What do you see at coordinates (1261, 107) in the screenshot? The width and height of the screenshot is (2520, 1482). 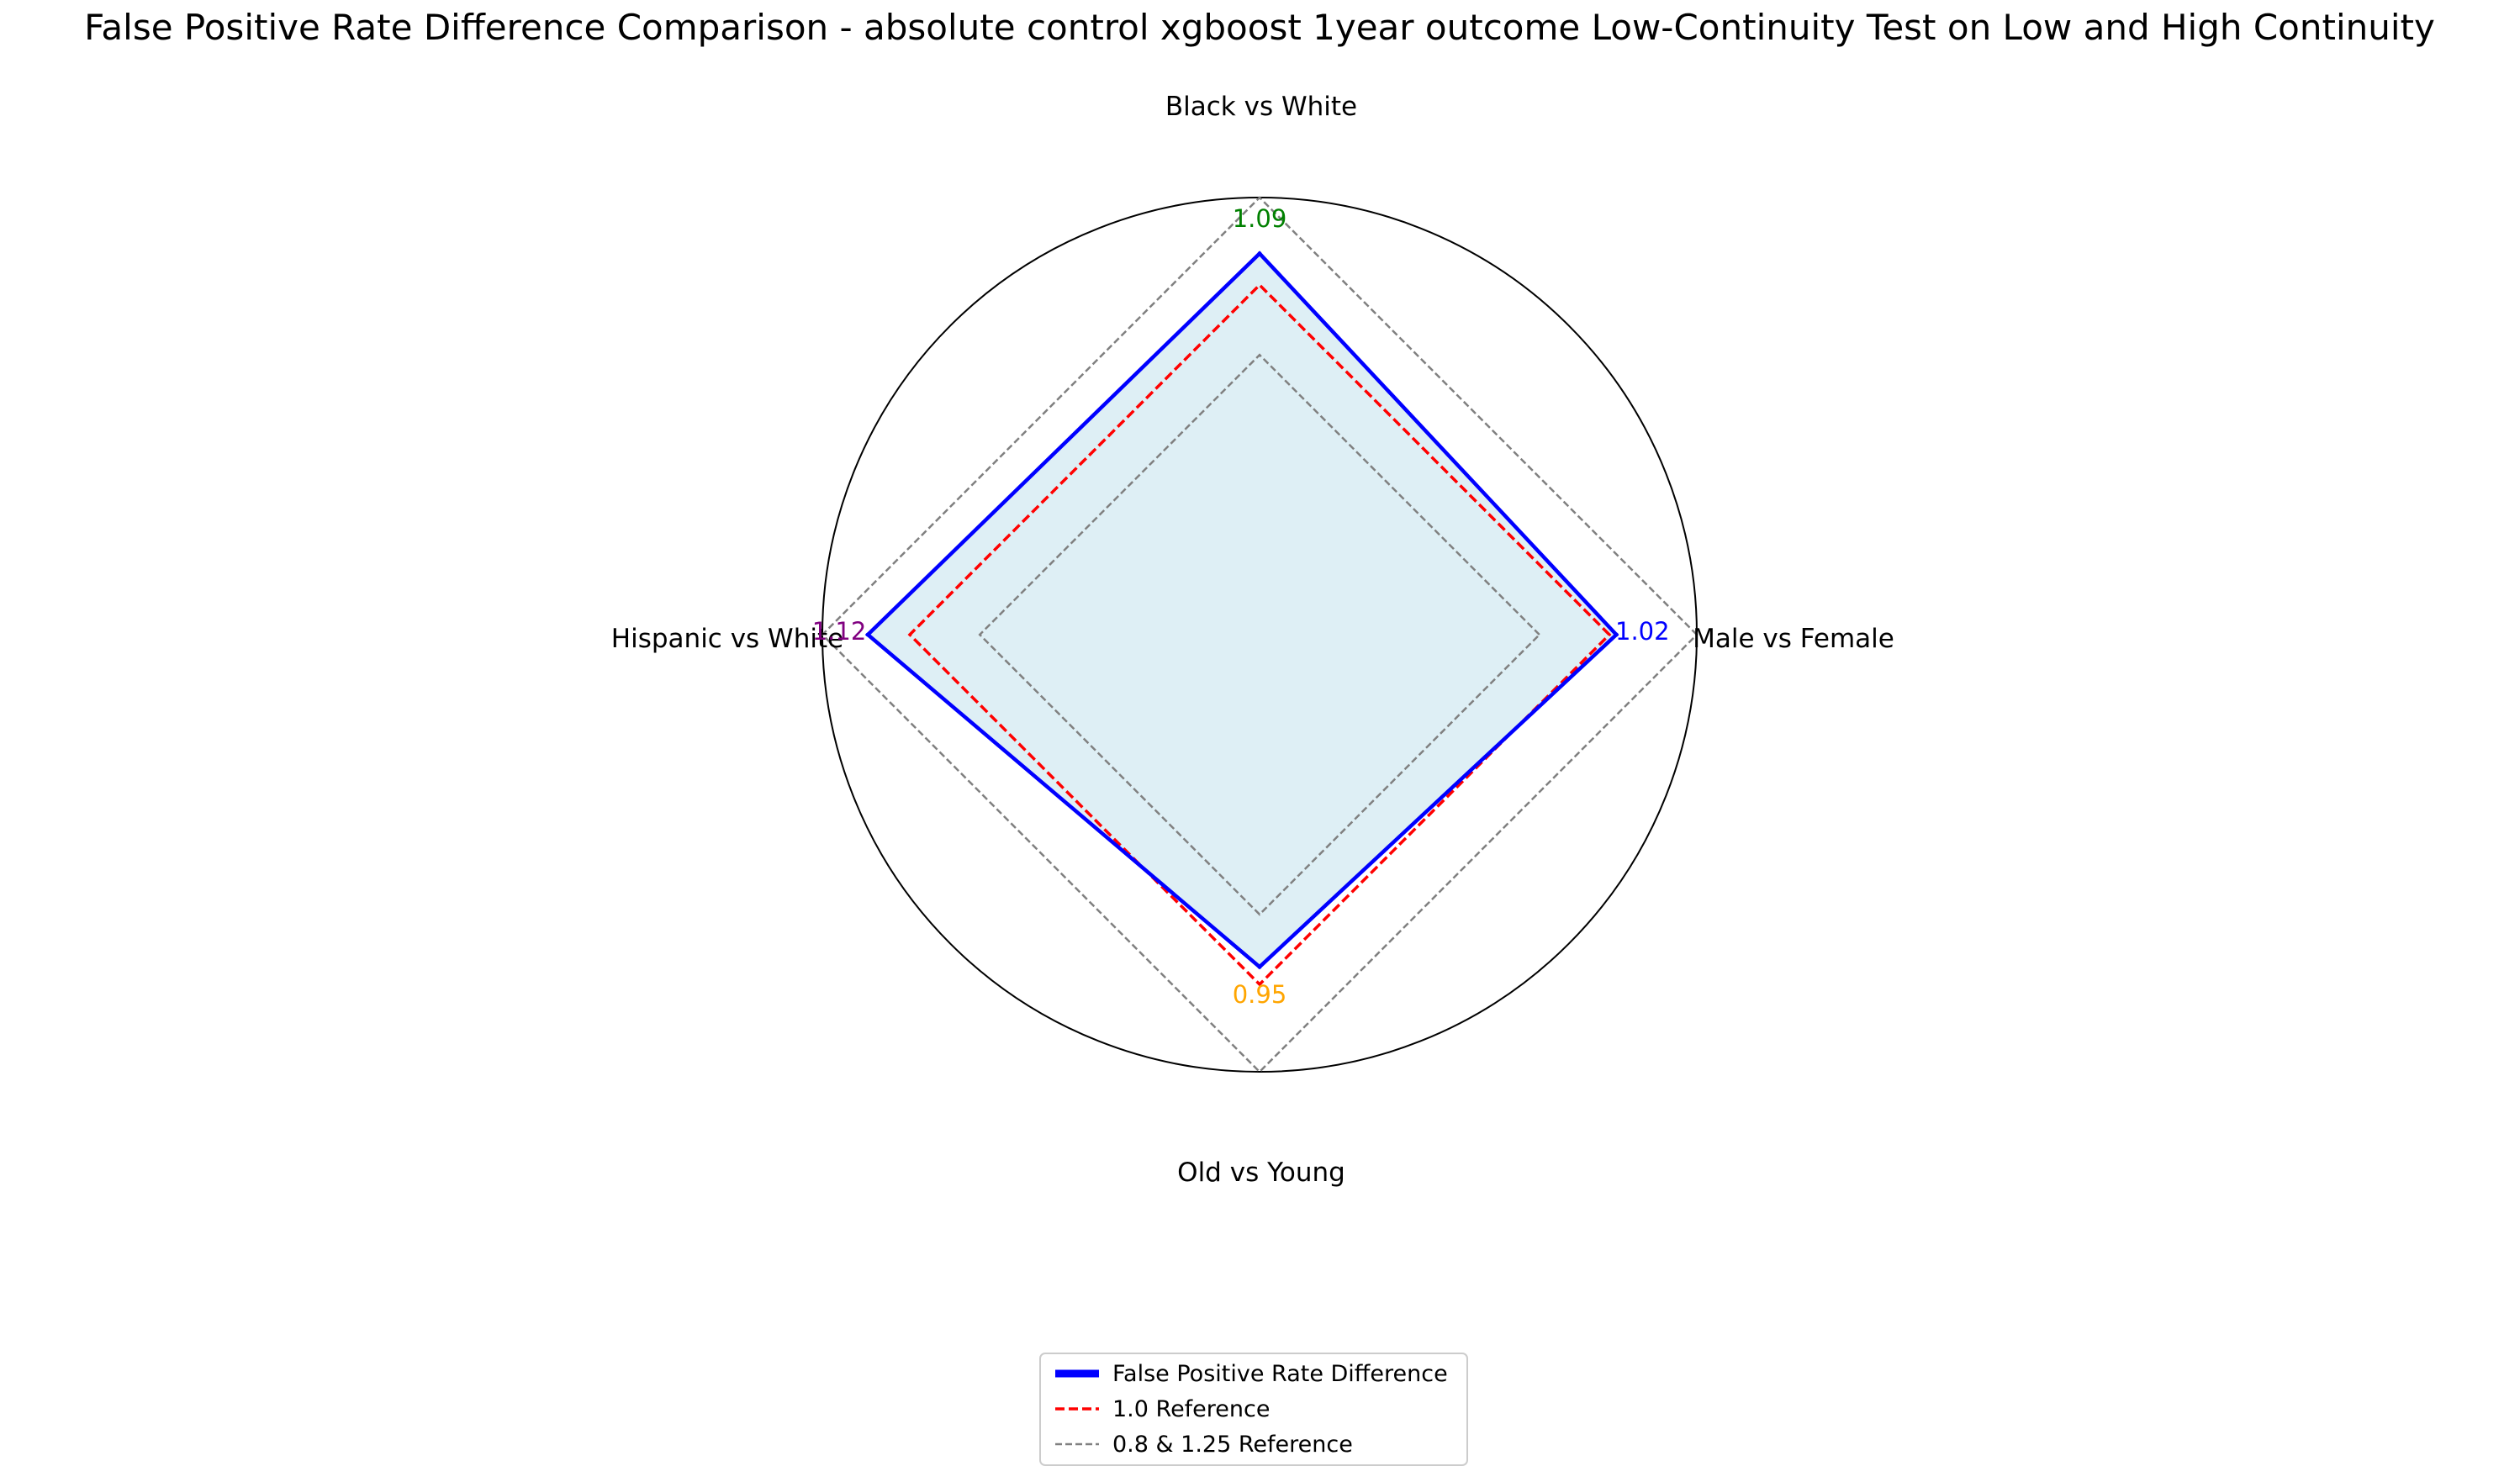 I see `axis-label-black-vs-white: Black vs White` at bounding box center [1261, 107].